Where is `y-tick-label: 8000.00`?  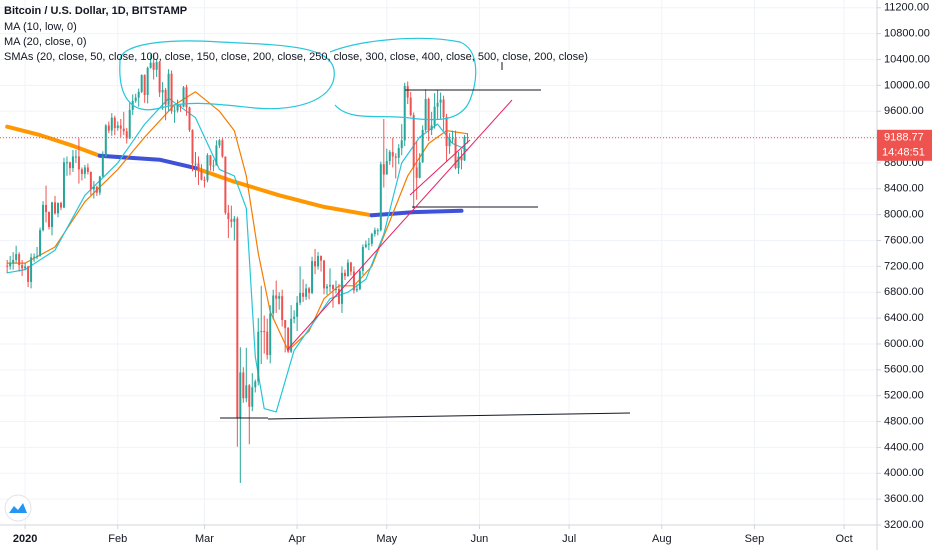 y-tick-label: 8000.00 is located at coordinates (904, 215).